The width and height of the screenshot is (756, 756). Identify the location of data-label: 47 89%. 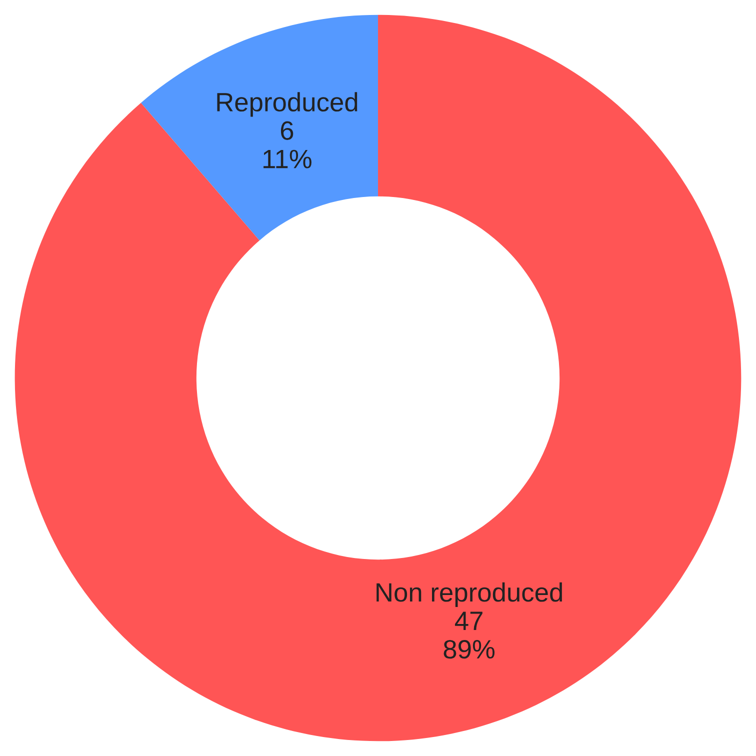
(469, 635).